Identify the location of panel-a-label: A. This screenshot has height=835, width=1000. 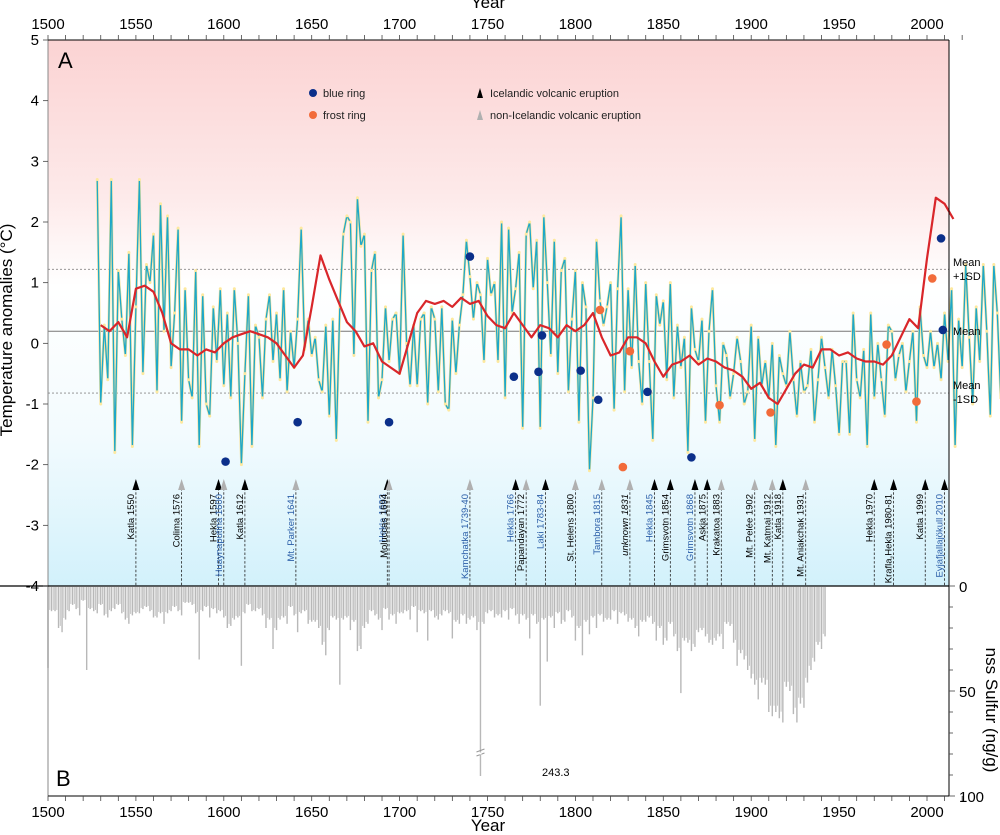
(65, 60).